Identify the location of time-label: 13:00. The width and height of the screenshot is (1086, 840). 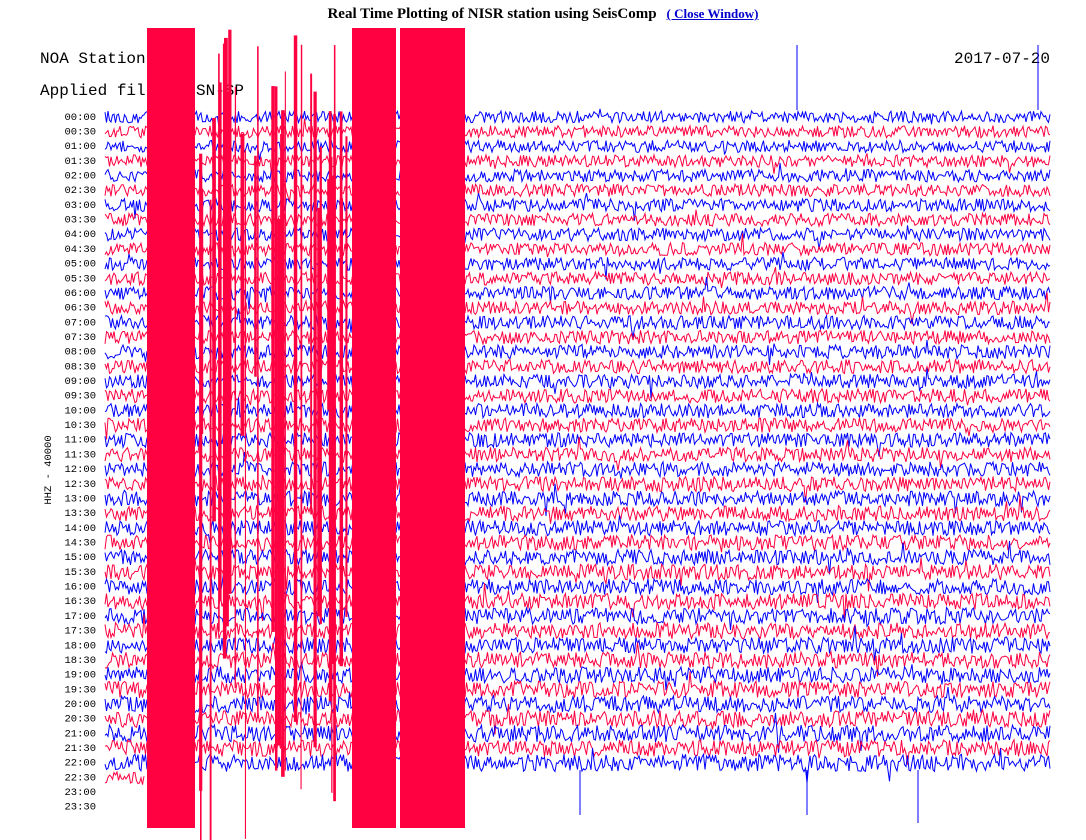
(80, 499).